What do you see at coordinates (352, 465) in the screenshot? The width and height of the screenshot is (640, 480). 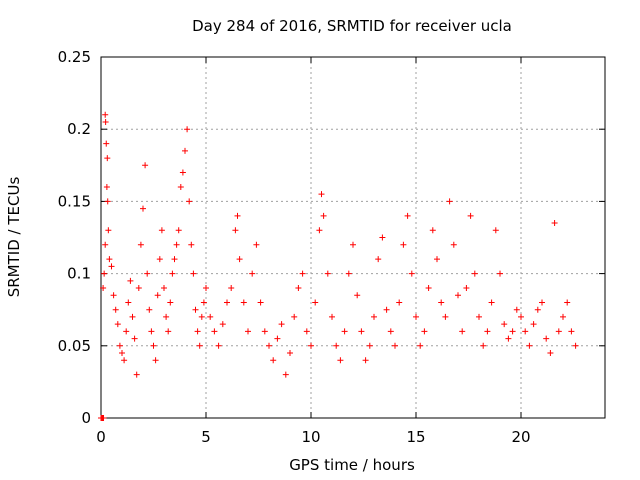 I see `x-axis-title: GPS time / hours` at bounding box center [352, 465].